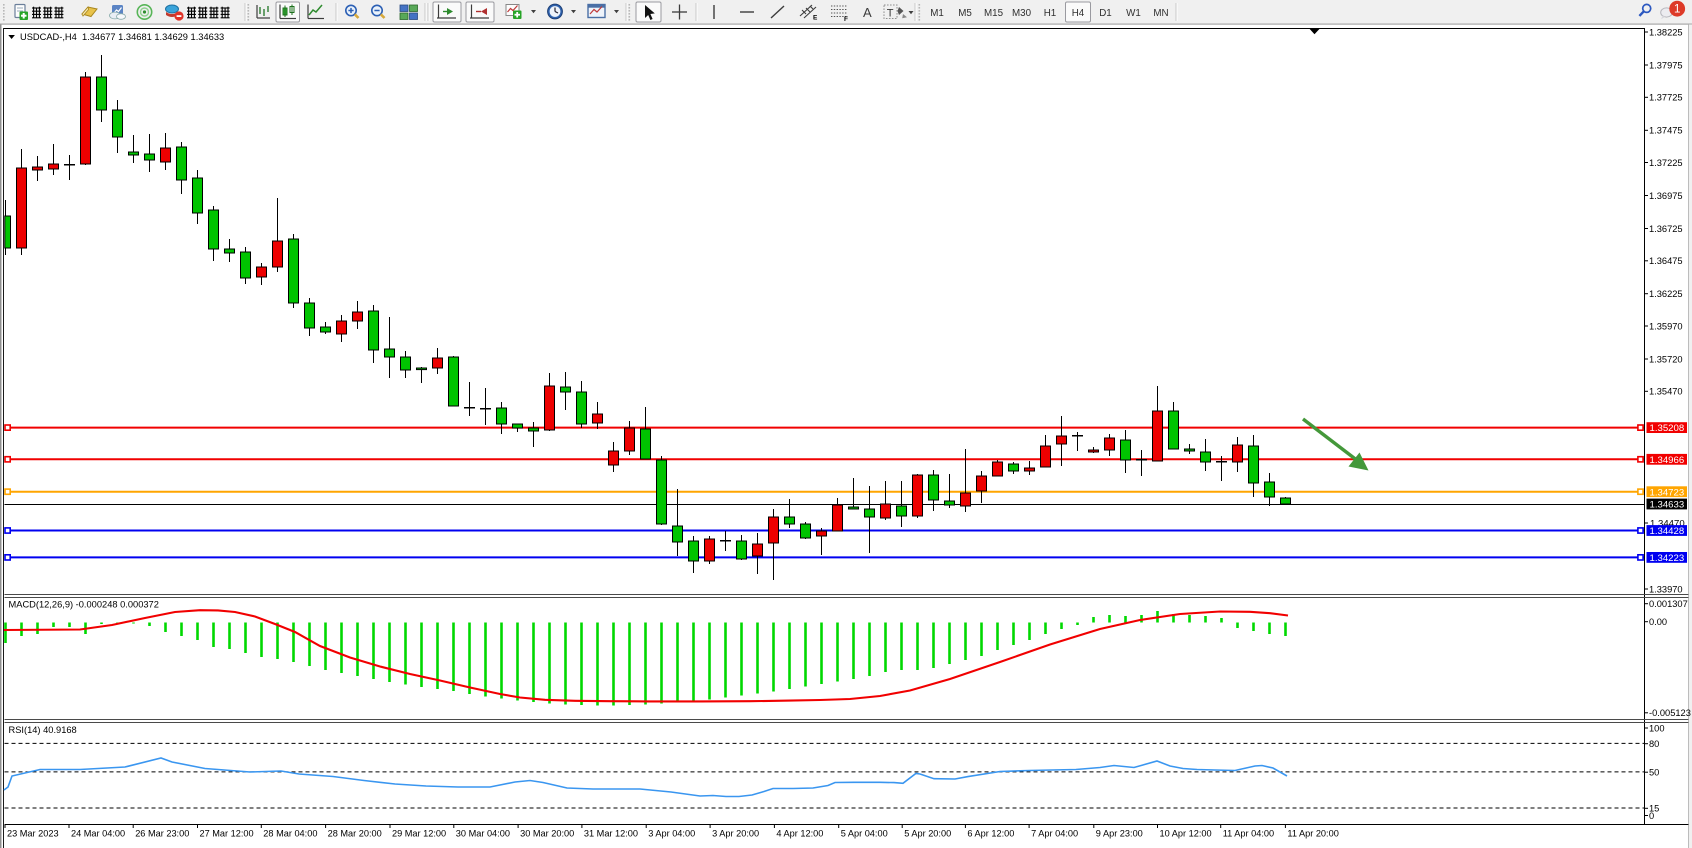 The width and height of the screenshot is (1692, 848). Describe the element at coordinates (1657, 728) in the screenshot. I see `svg-text: 100` at that location.